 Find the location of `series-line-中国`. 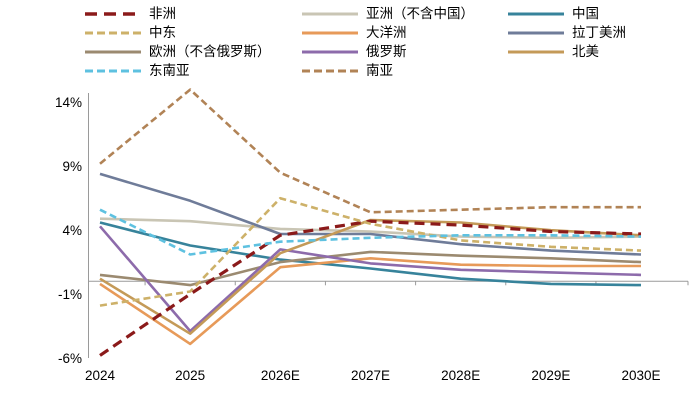

series-line-中国 is located at coordinates (370, 254).